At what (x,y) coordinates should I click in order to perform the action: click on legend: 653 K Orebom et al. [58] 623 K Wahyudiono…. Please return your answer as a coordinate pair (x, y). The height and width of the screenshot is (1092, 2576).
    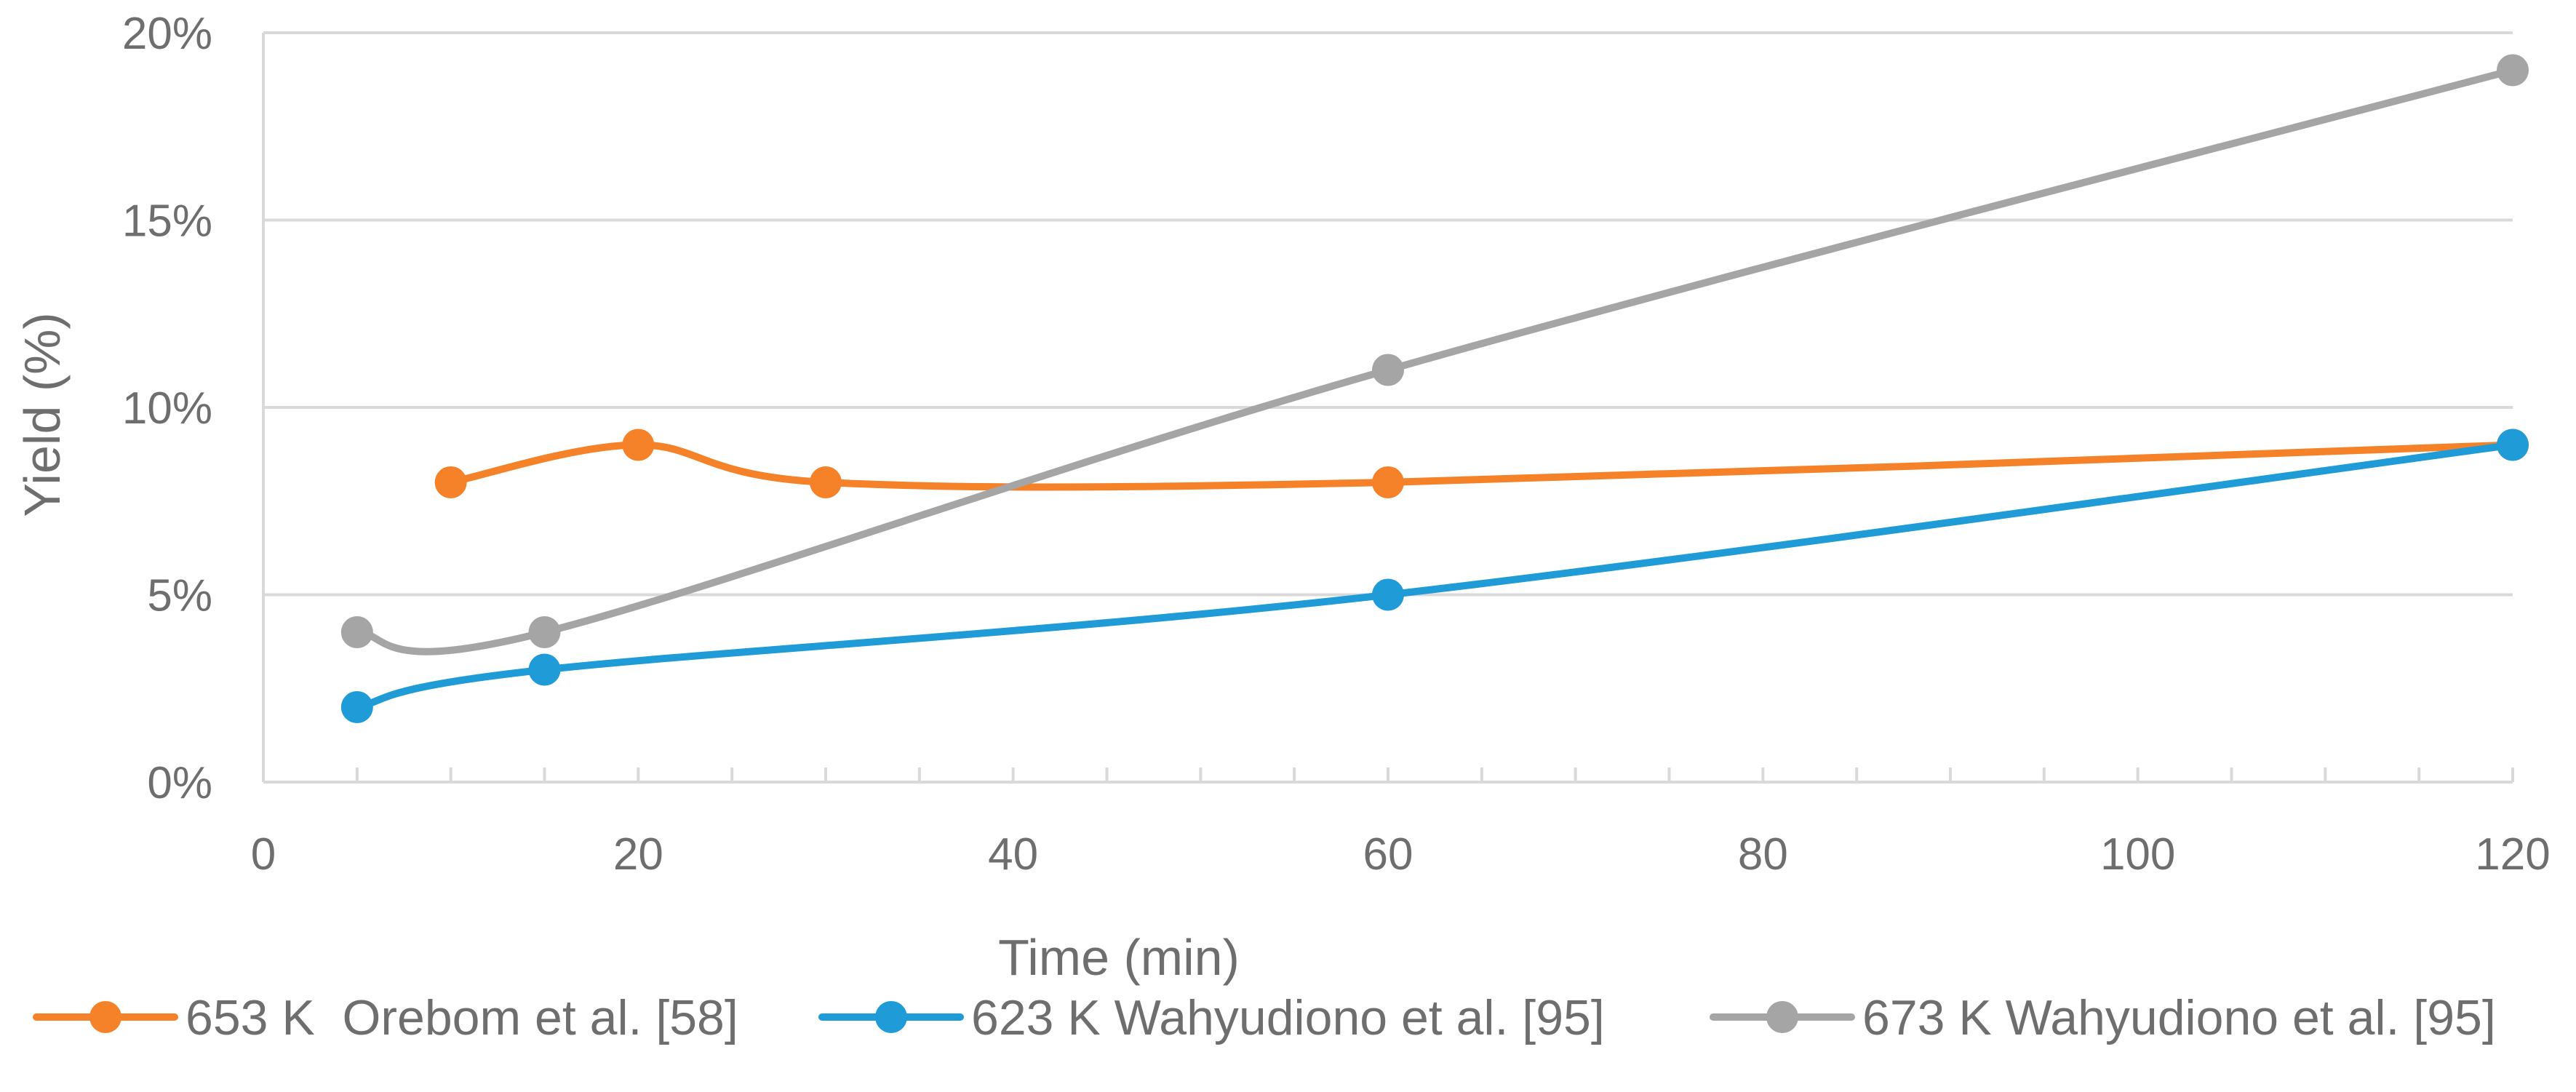
    Looking at the image, I should click on (1264, 1017).